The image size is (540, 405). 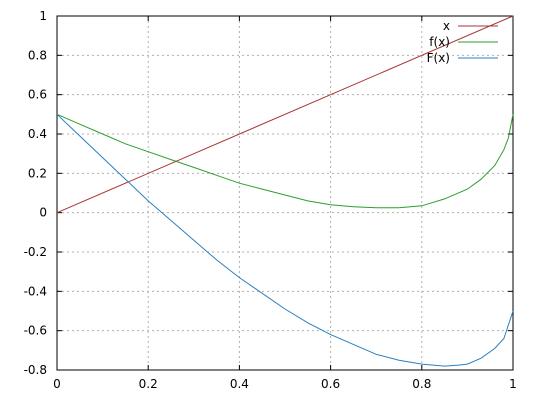 What do you see at coordinates (37, 55) in the screenshot?
I see `y-tick-label: 0.8` at bounding box center [37, 55].